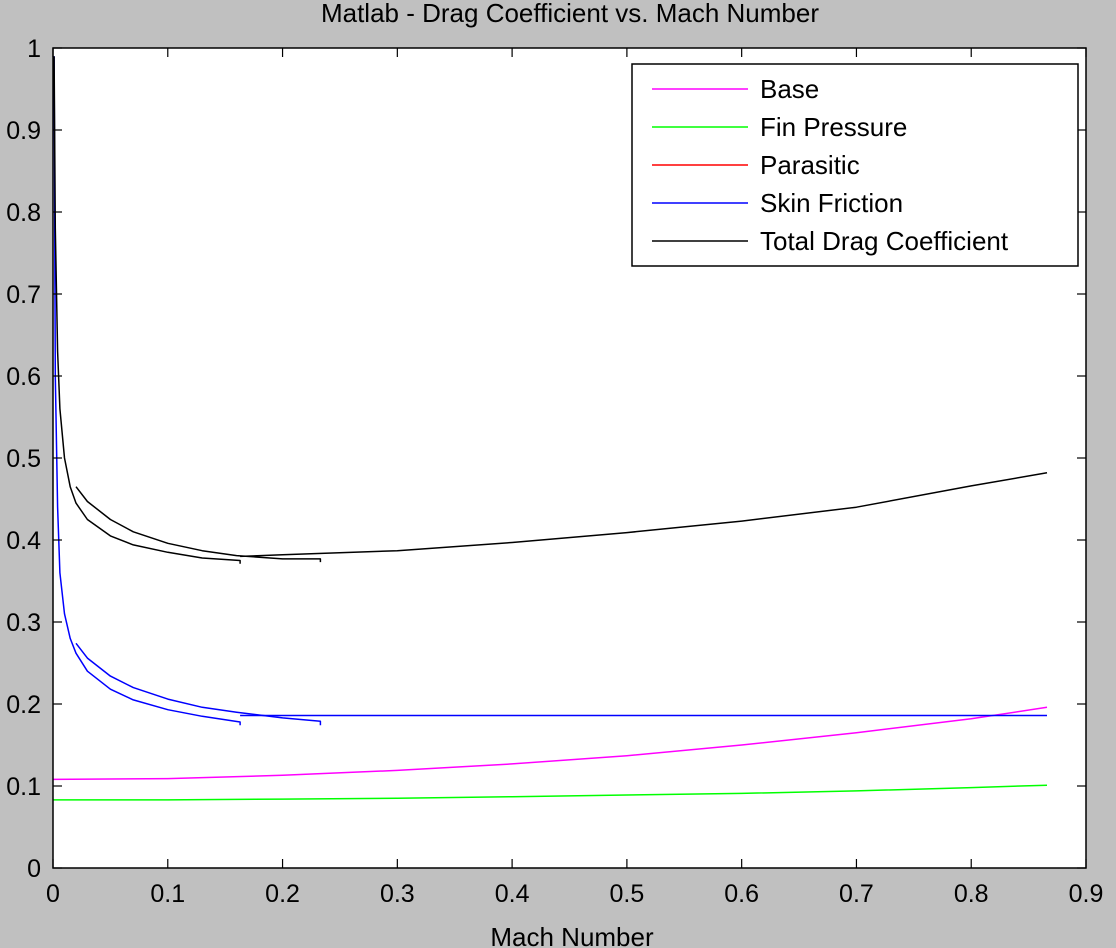 This screenshot has width=1116, height=948. Describe the element at coordinates (53, 894) in the screenshot. I see `x-tick-label: 0` at that location.